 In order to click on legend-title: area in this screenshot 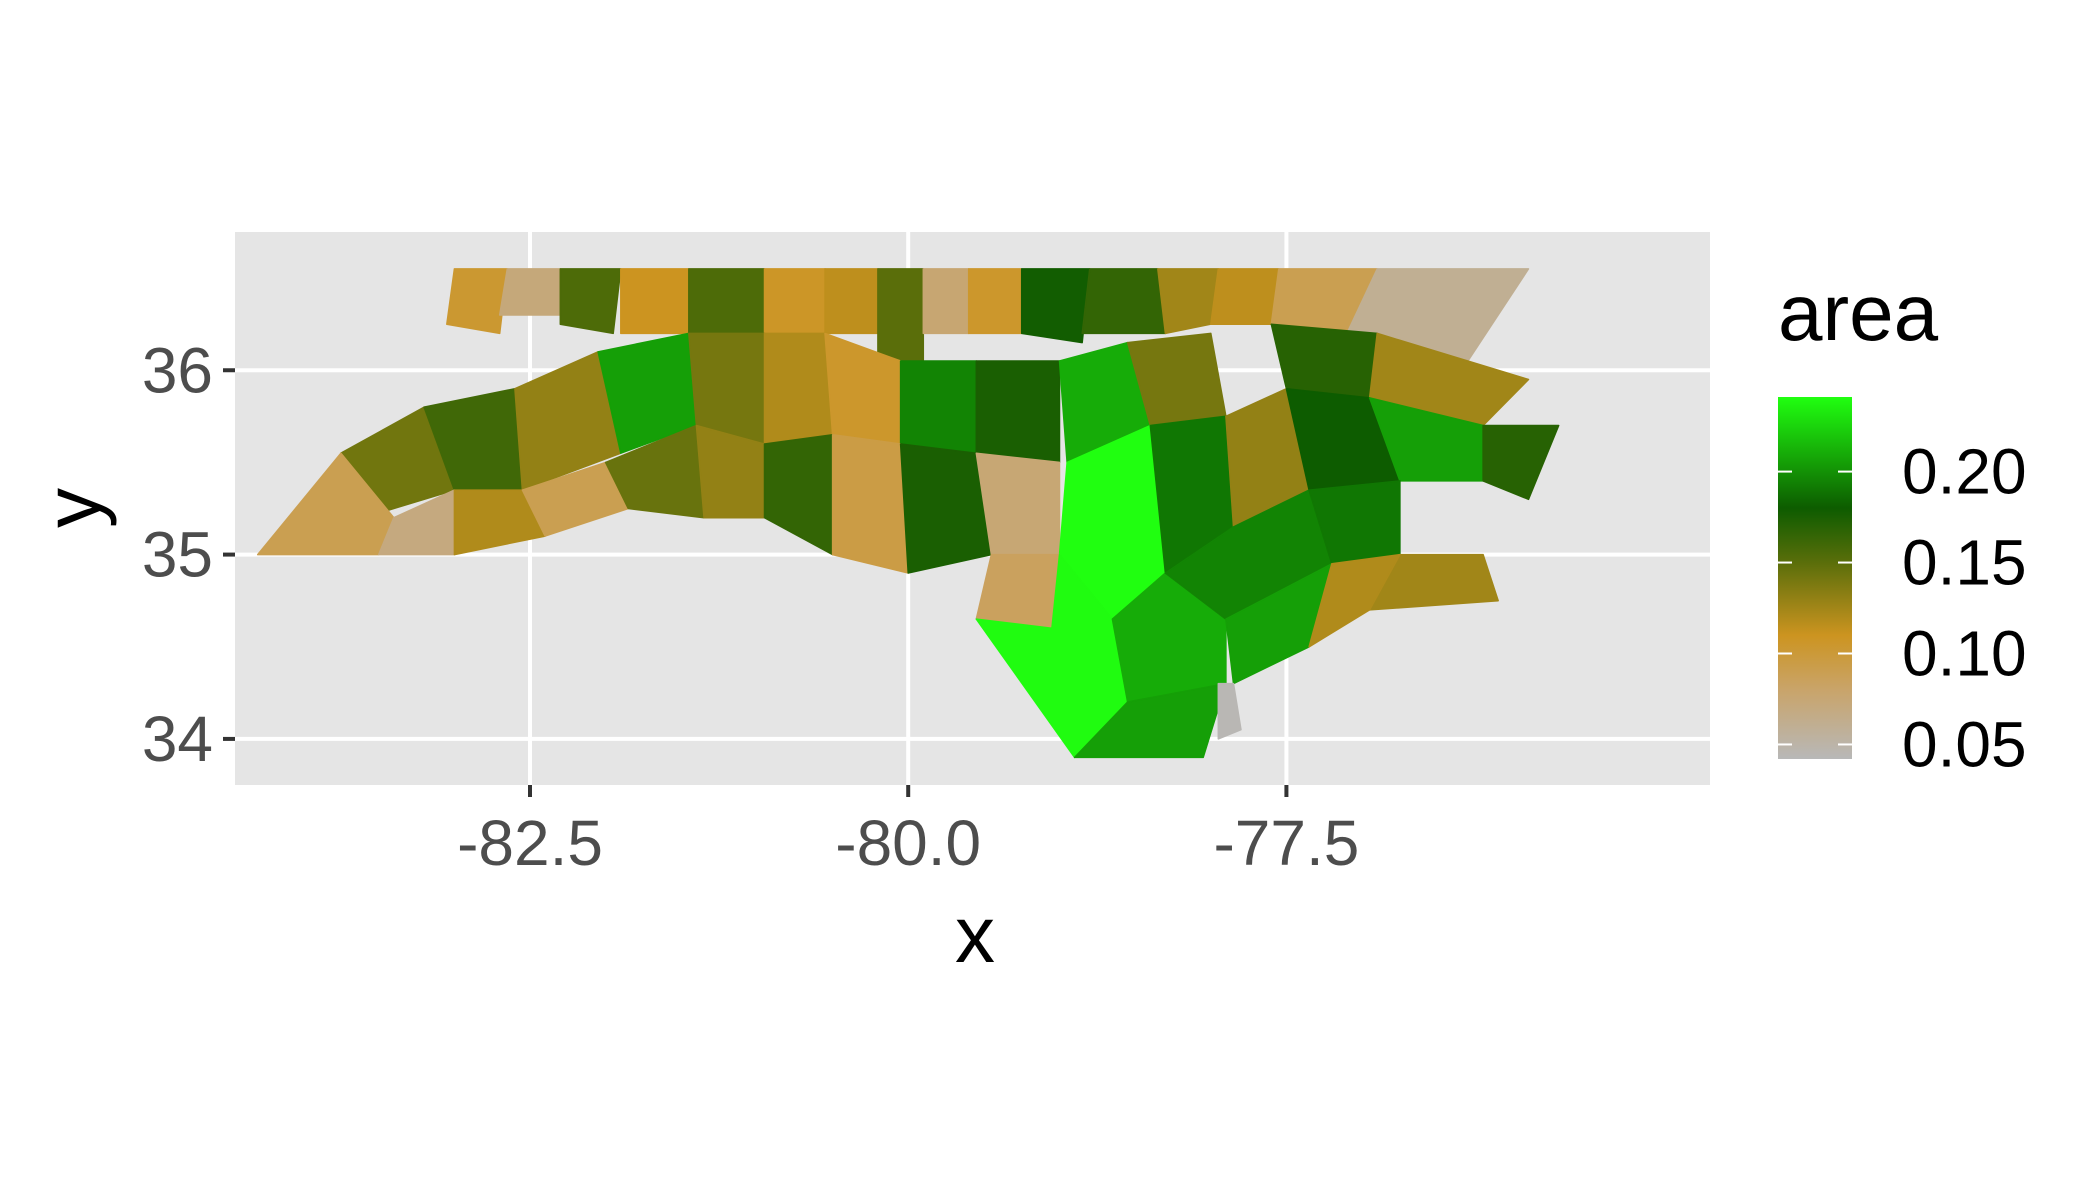, I will do `click(1858, 312)`.